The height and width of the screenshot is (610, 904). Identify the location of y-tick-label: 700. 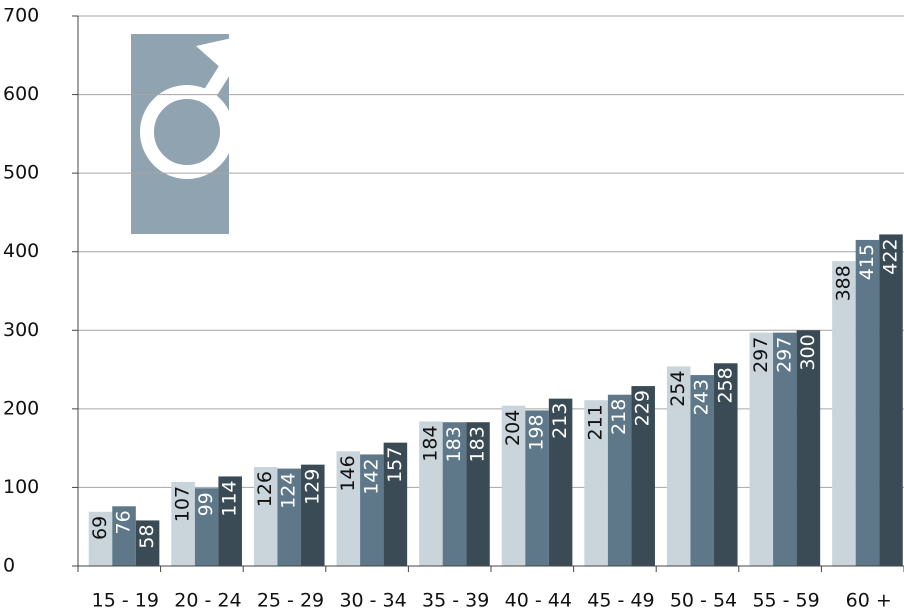
(21, 16).